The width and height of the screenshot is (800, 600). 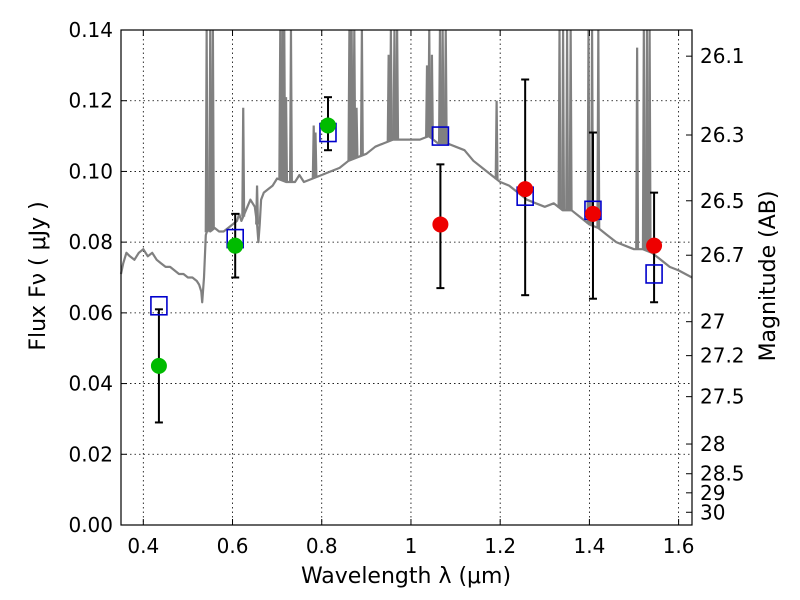 What do you see at coordinates (90, 101) in the screenshot?
I see `y-tick-label: 0.12` at bounding box center [90, 101].